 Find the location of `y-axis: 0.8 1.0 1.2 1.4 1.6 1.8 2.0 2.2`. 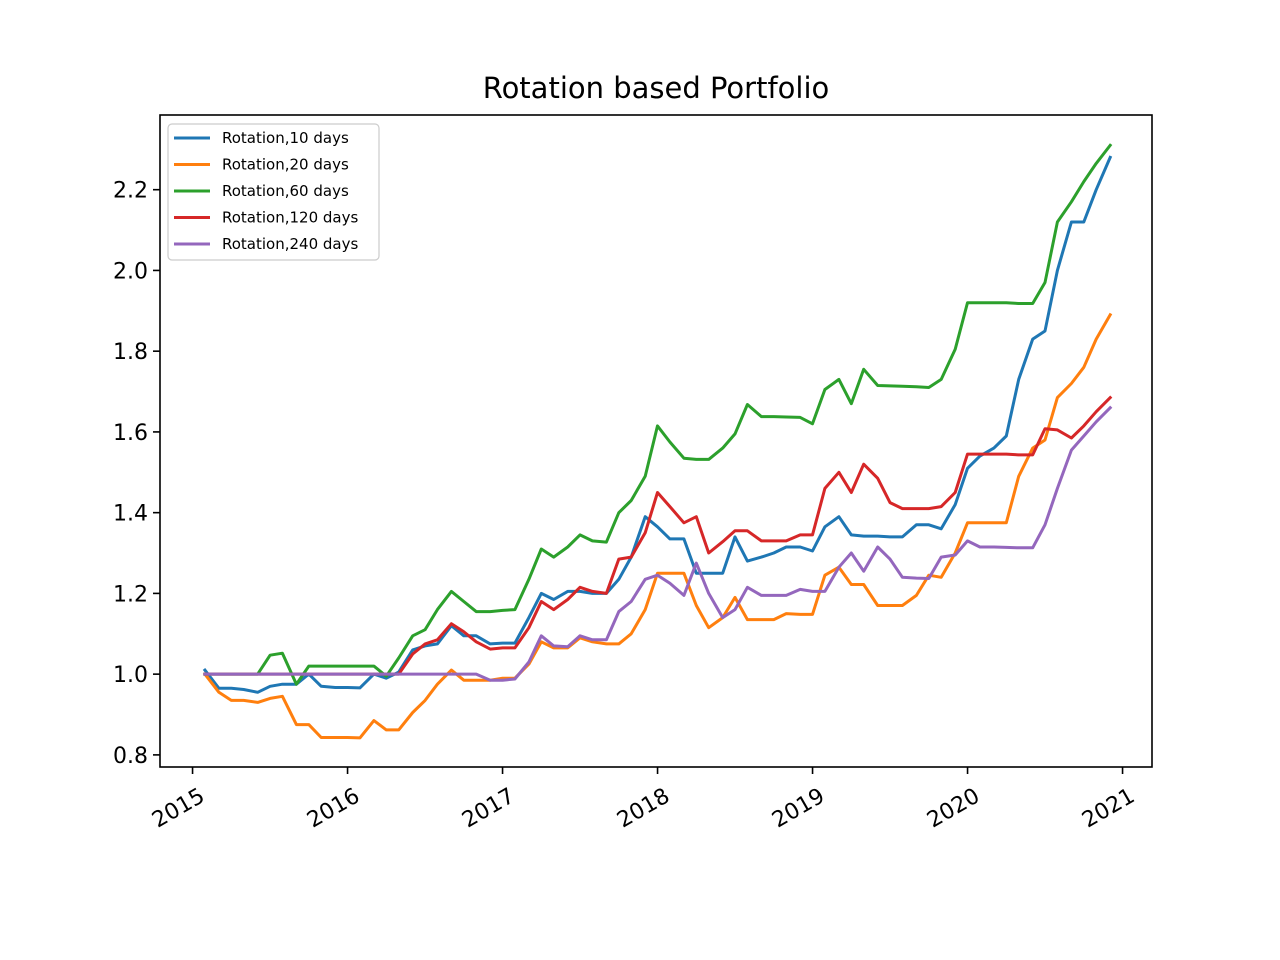

y-axis: 0.8 1.0 1.2 1.4 1.6 1.8 2.0 2.2 is located at coordinates (136, 474).